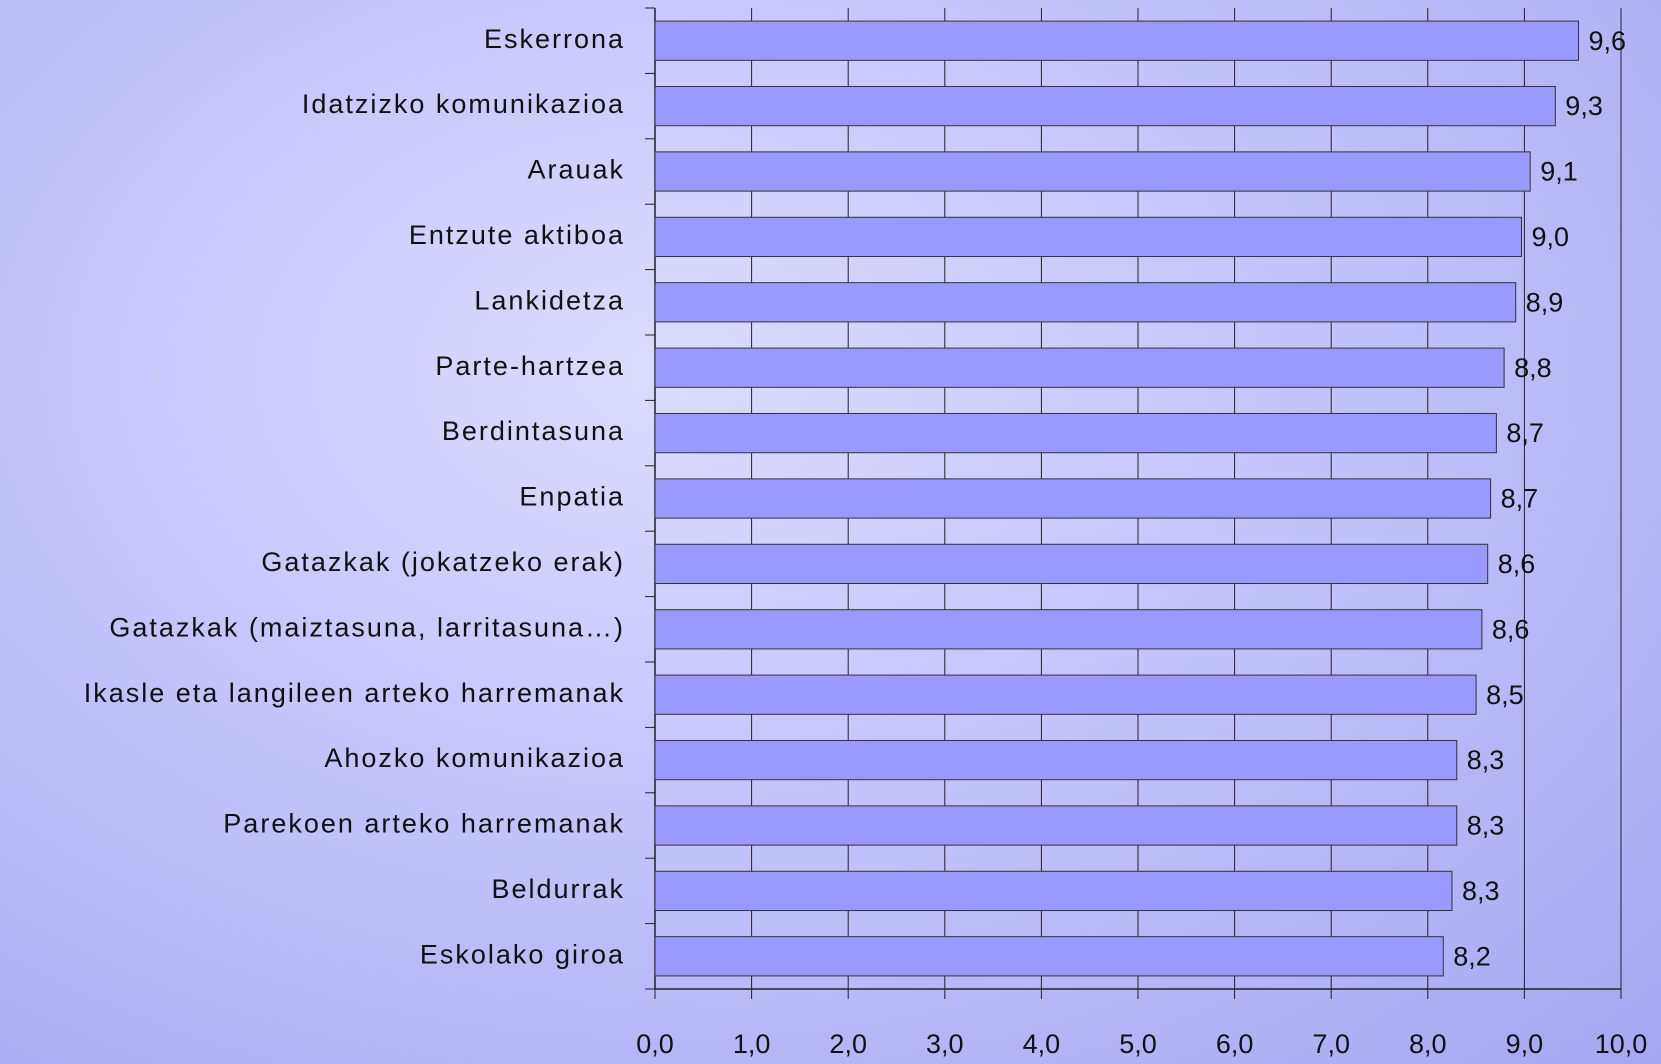 The image size is (1661, 1064). Describe the element at coordinates (1551, 237) in the screenshot. I see `value-label: 9,0` at that location.